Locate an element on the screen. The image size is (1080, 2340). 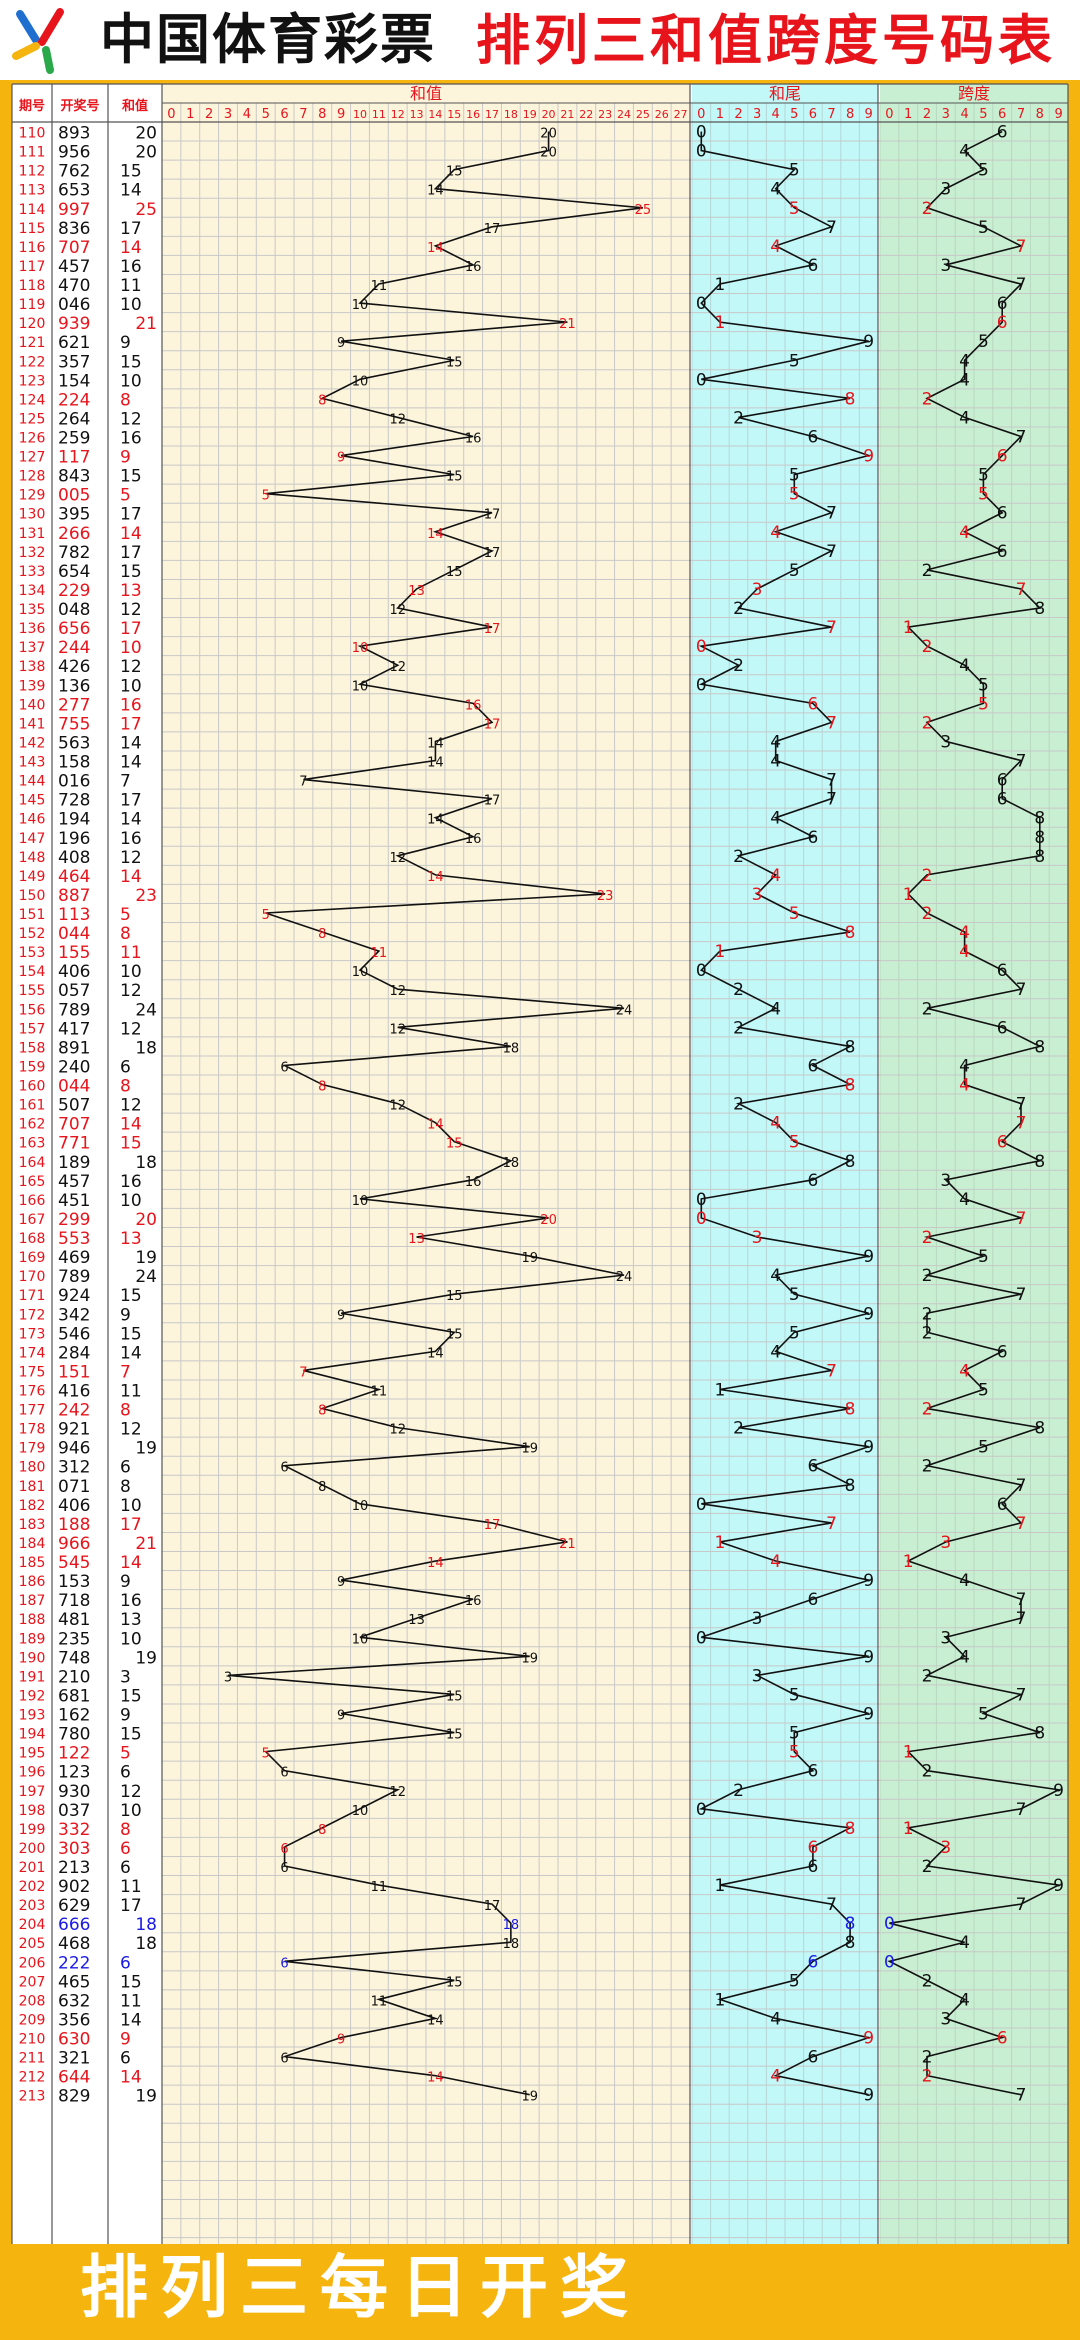
span-trend-point: 1 is located at coordinates (908, 1753).